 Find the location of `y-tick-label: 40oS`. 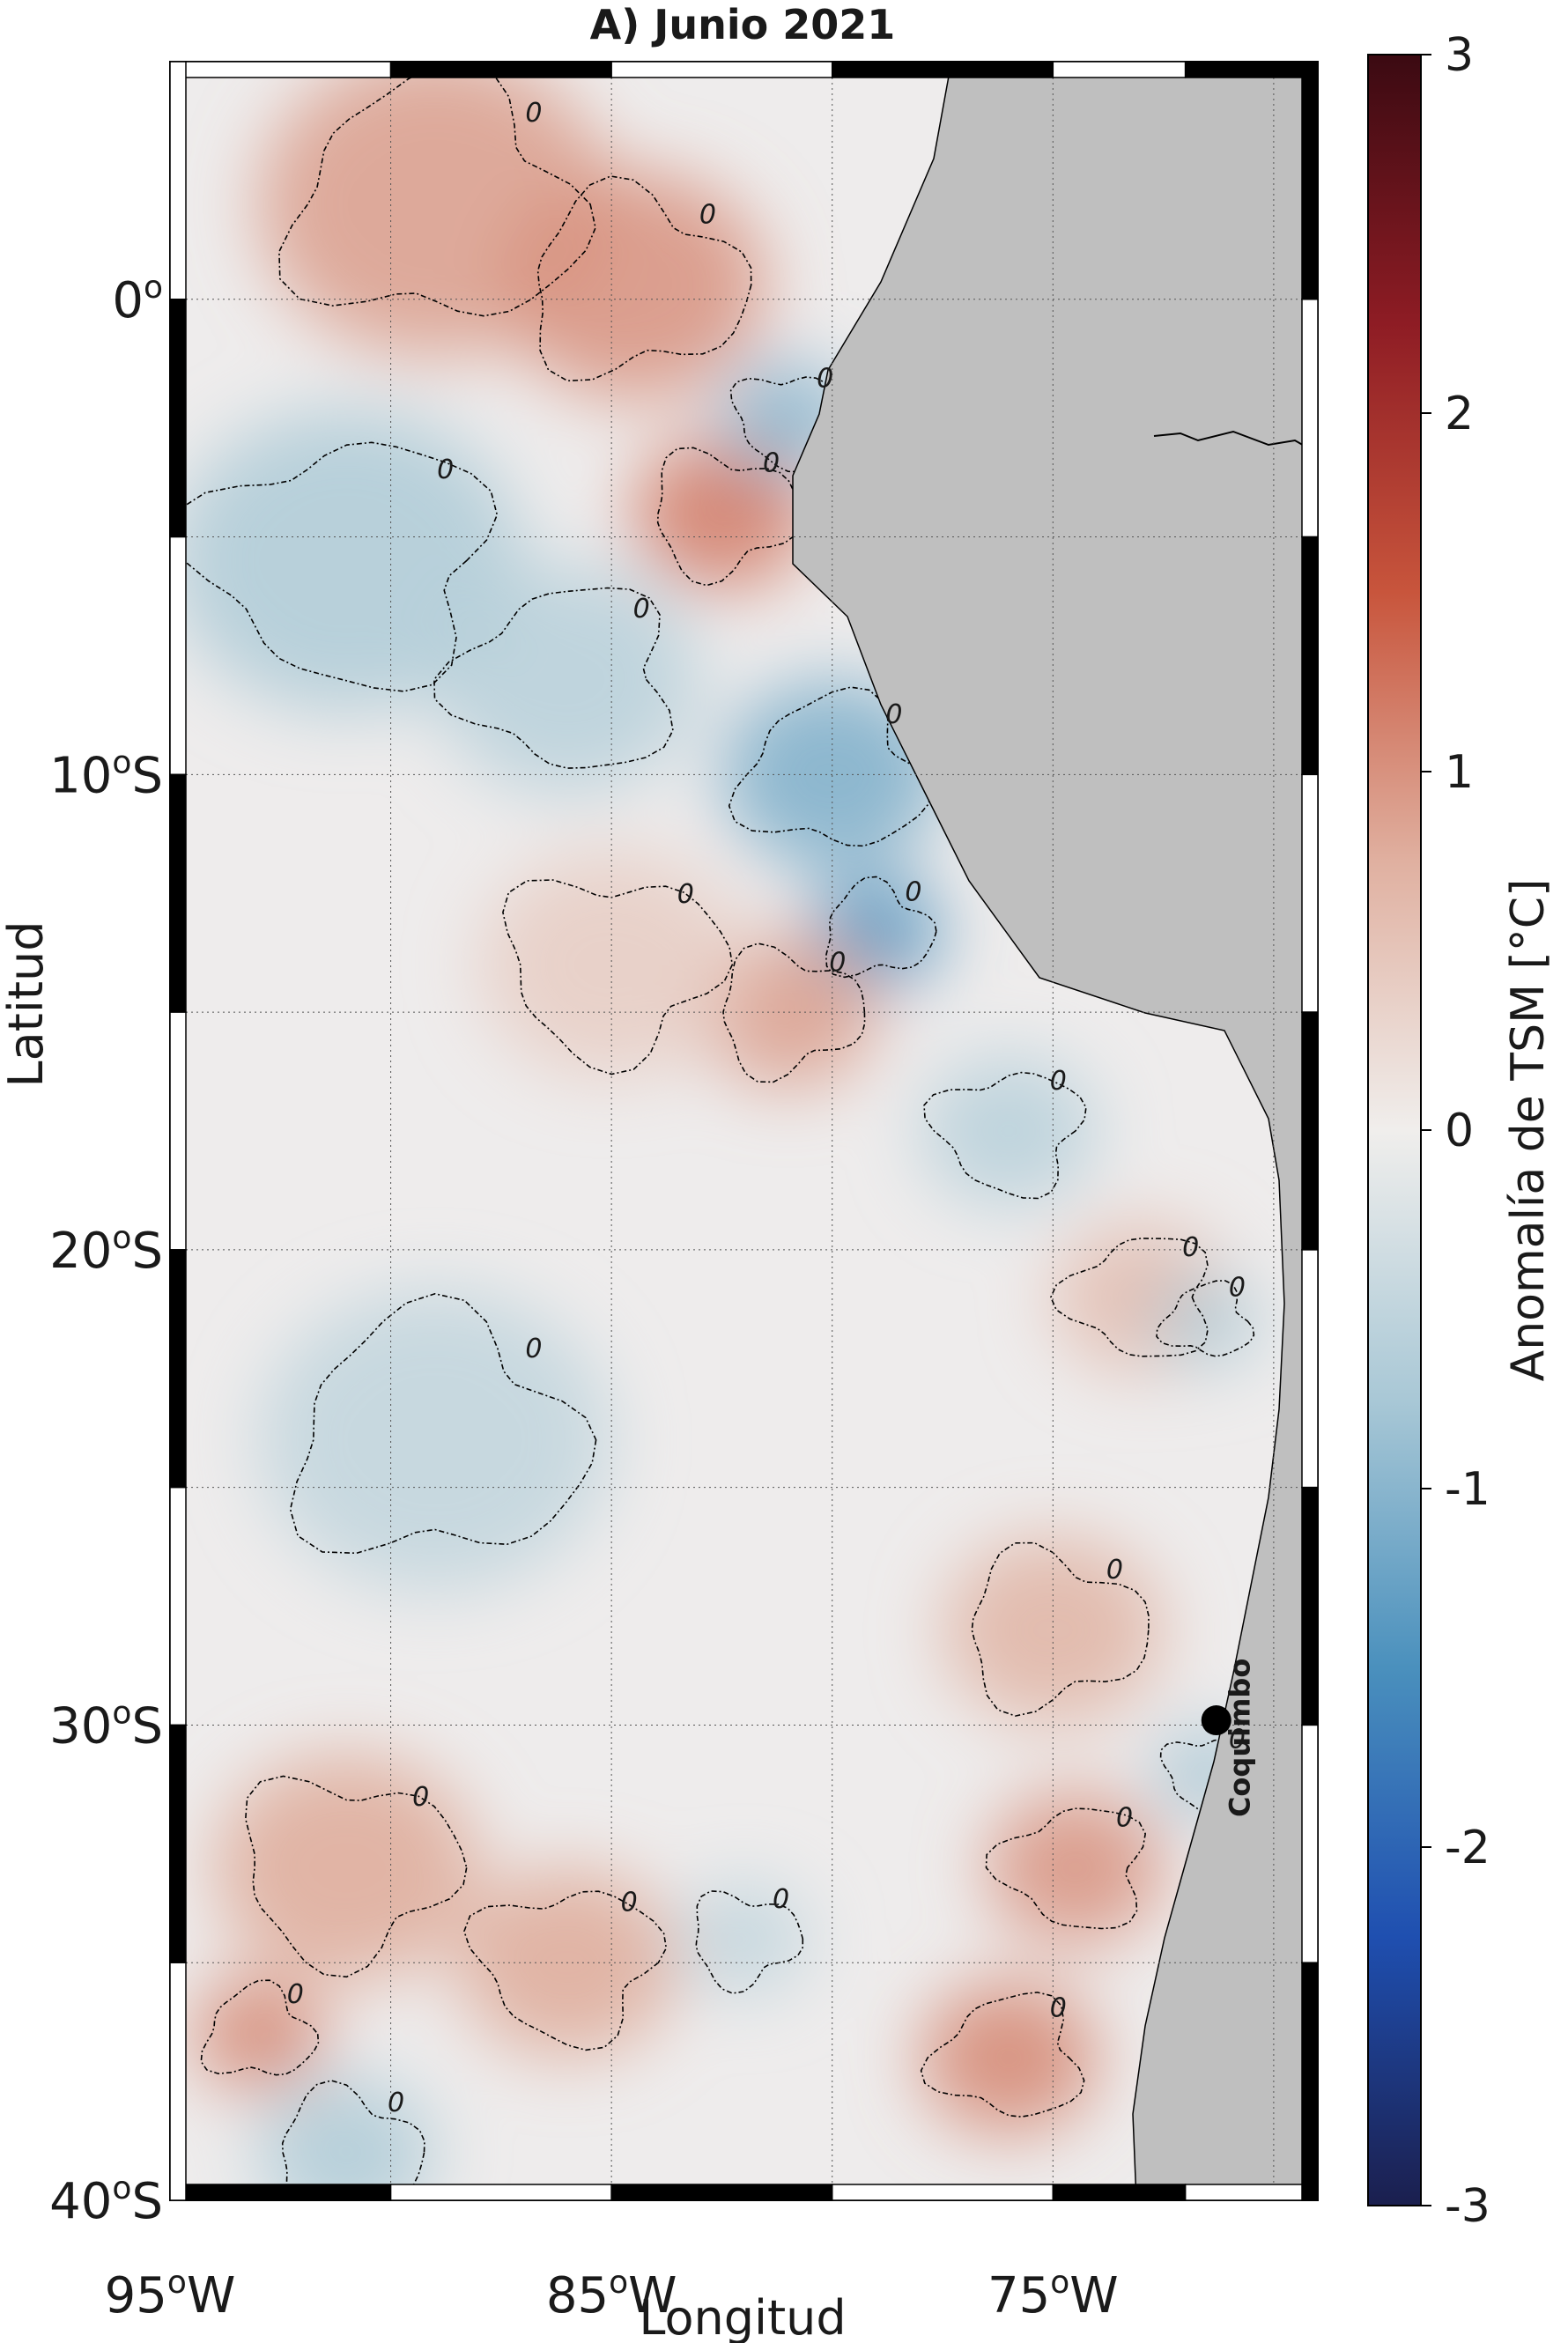

y-tick-label: 40oS is located at coordinates (106, 2200).